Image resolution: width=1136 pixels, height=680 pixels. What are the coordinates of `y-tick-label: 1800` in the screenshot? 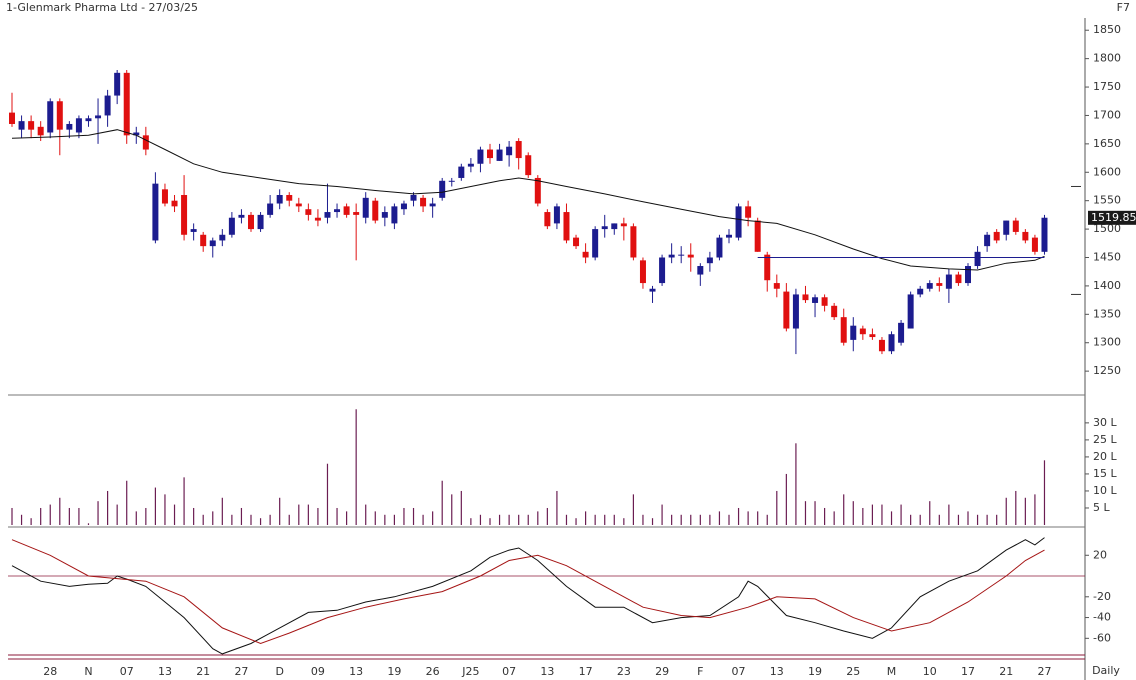 It's located at (1107, 58).